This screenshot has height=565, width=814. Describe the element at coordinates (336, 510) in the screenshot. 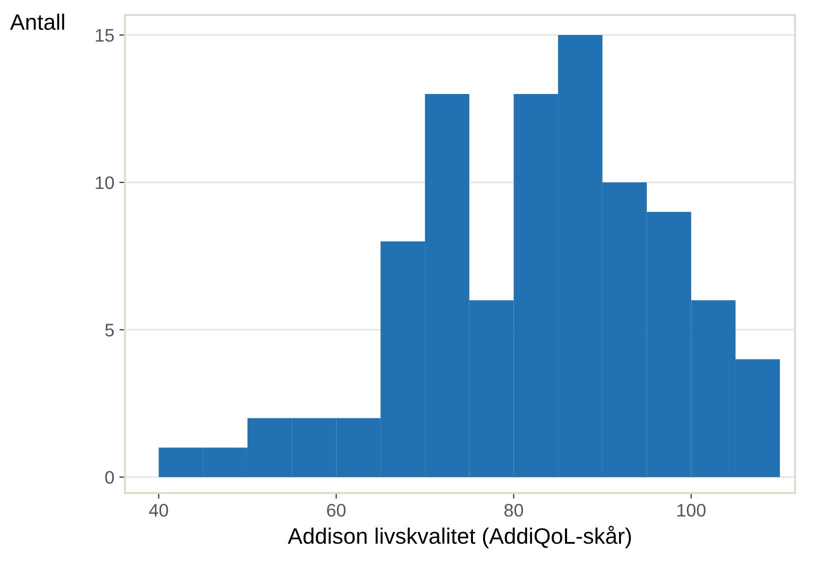

I see `x-tick-label: 60` at that location.